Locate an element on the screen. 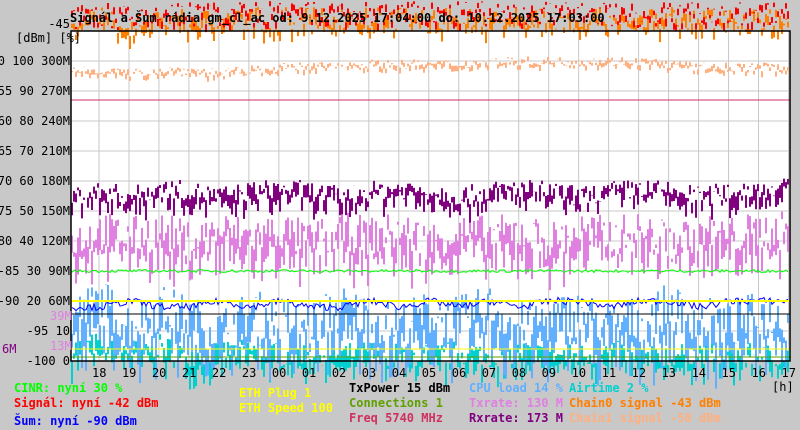 The height and width of the screenshot is (430, 800). legend-signal: Signál: nyní -42 dBm is located at coordinates (86, 403).